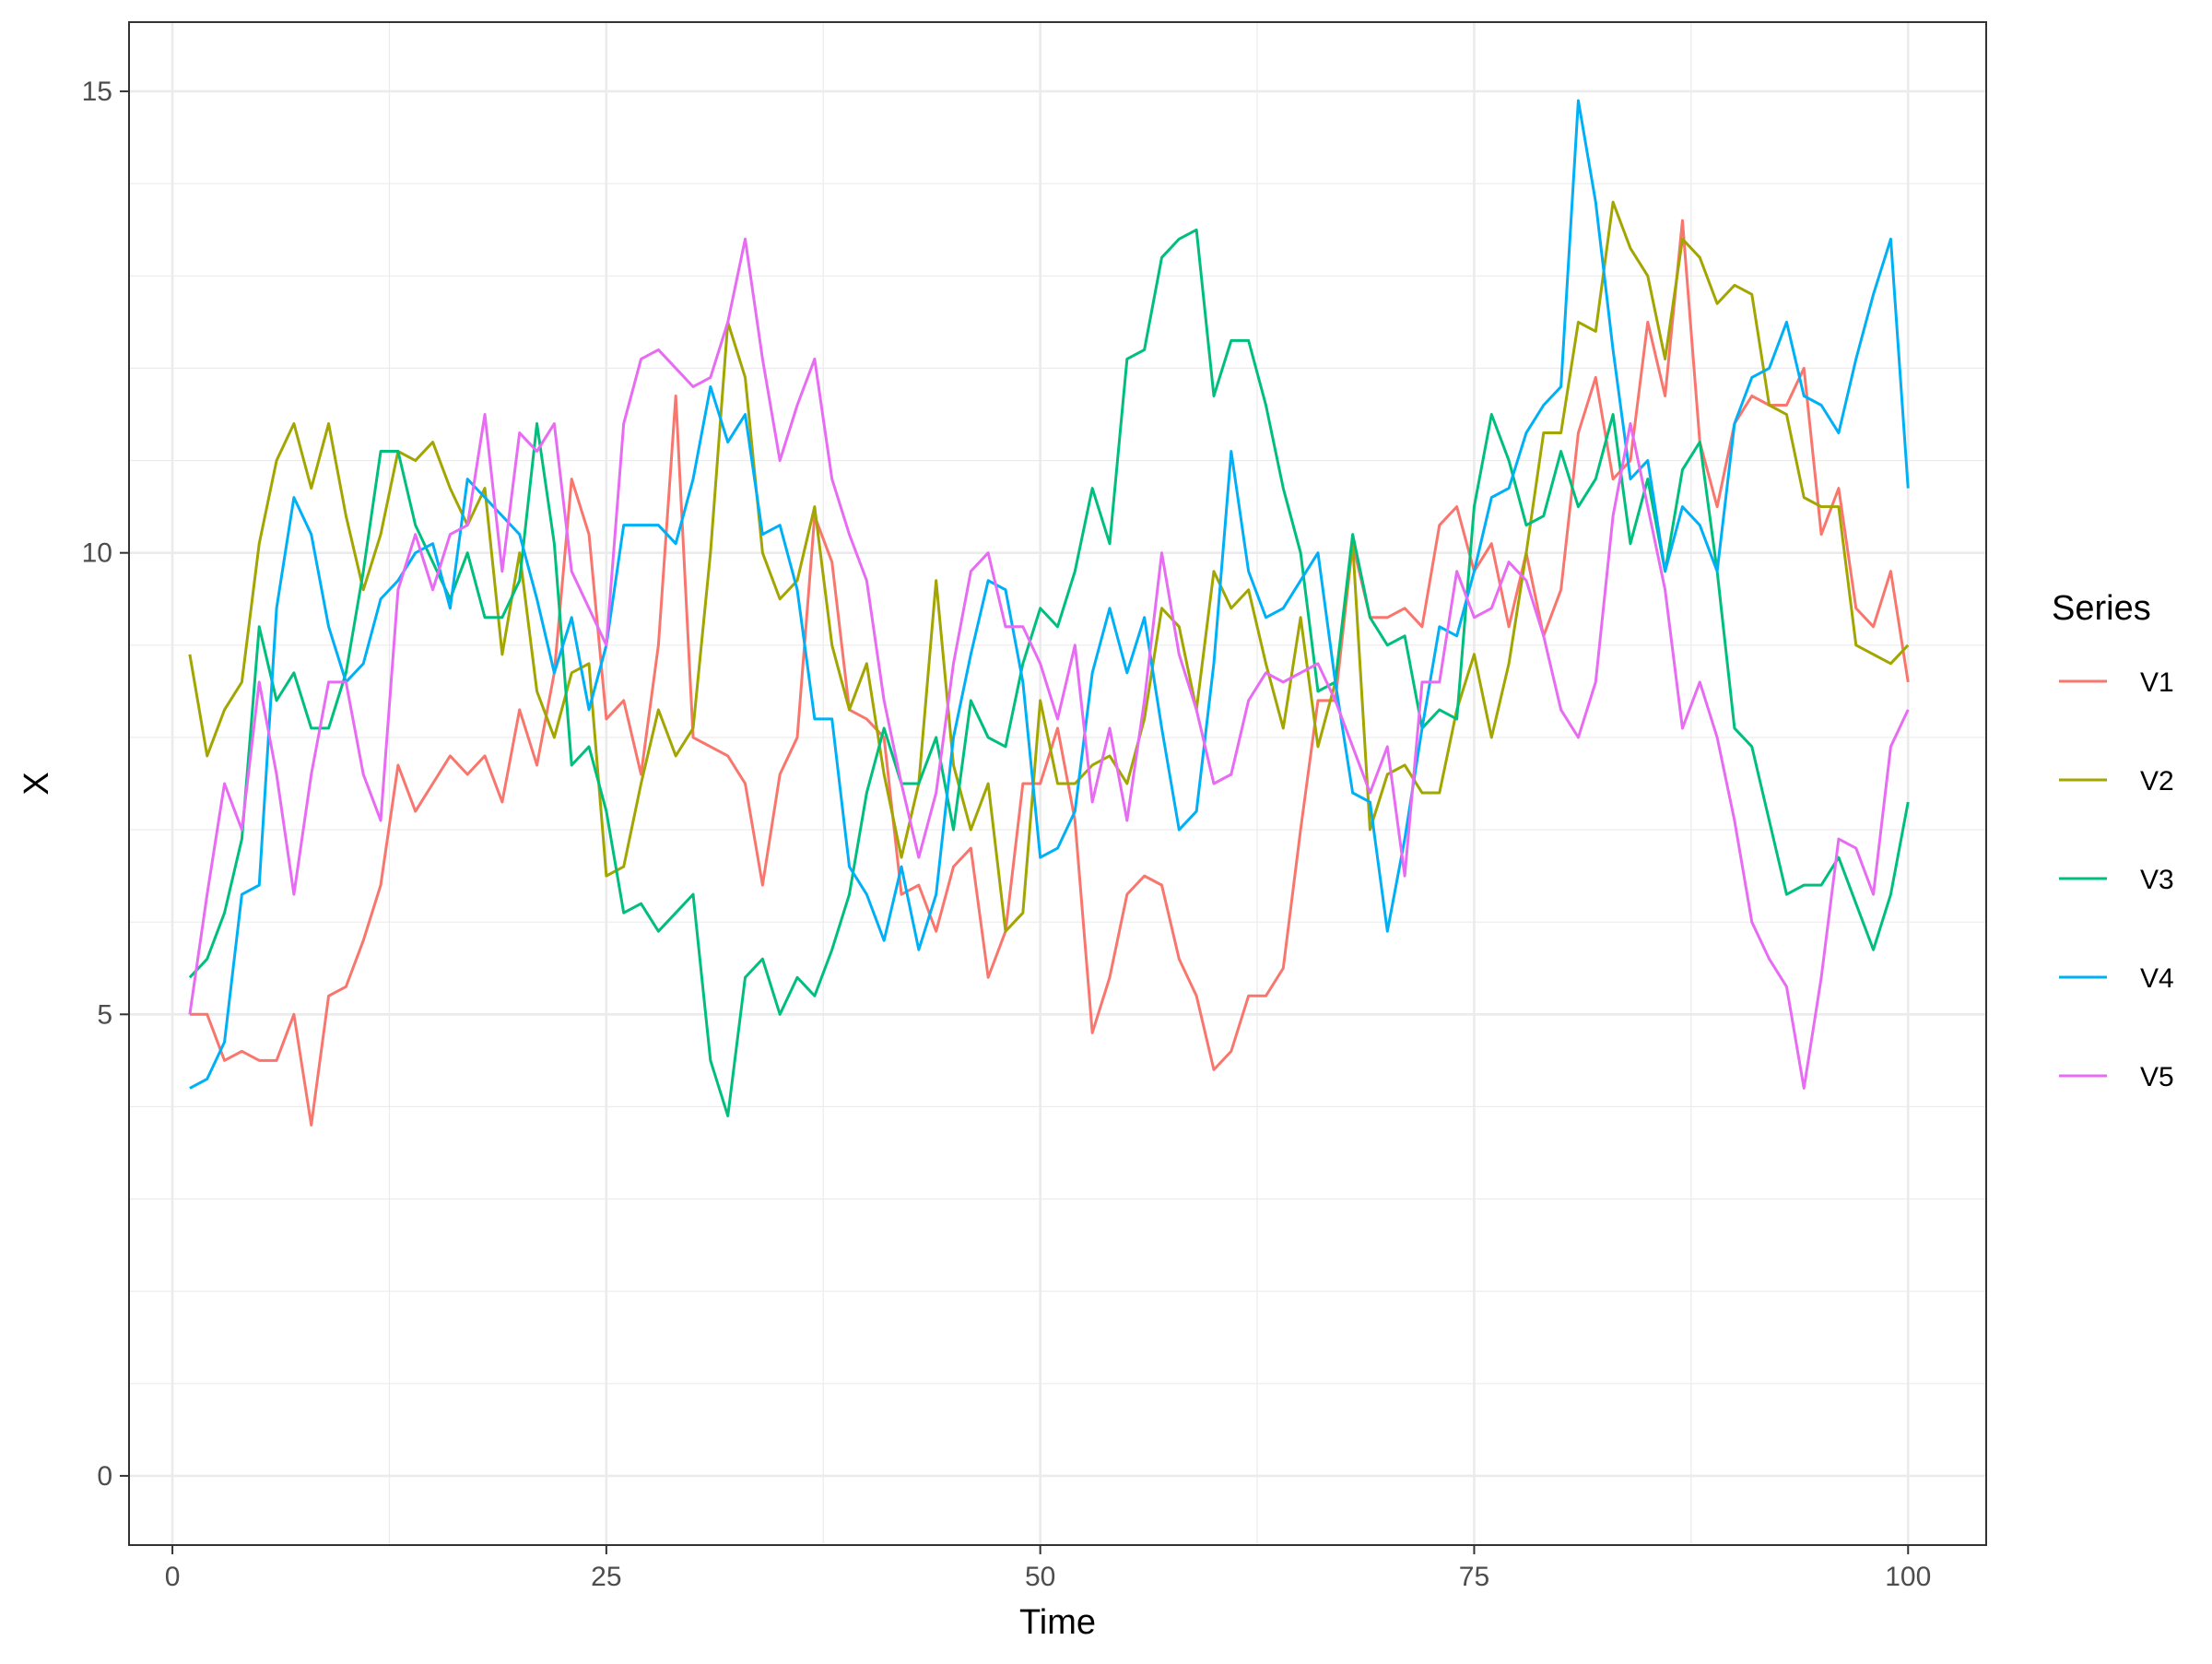  Describe the element at coordinates (97, 92) in the screenshot. I see `y-tick-label: 15` at that location.